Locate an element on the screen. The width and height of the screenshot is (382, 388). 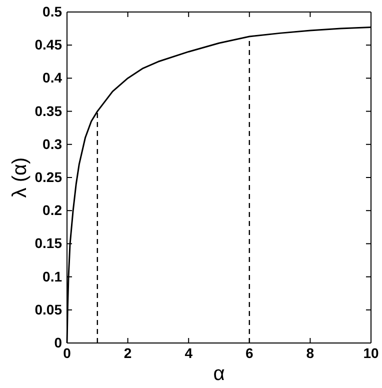
y-tick-label: 0.2 is located at coordinates (52, 210).